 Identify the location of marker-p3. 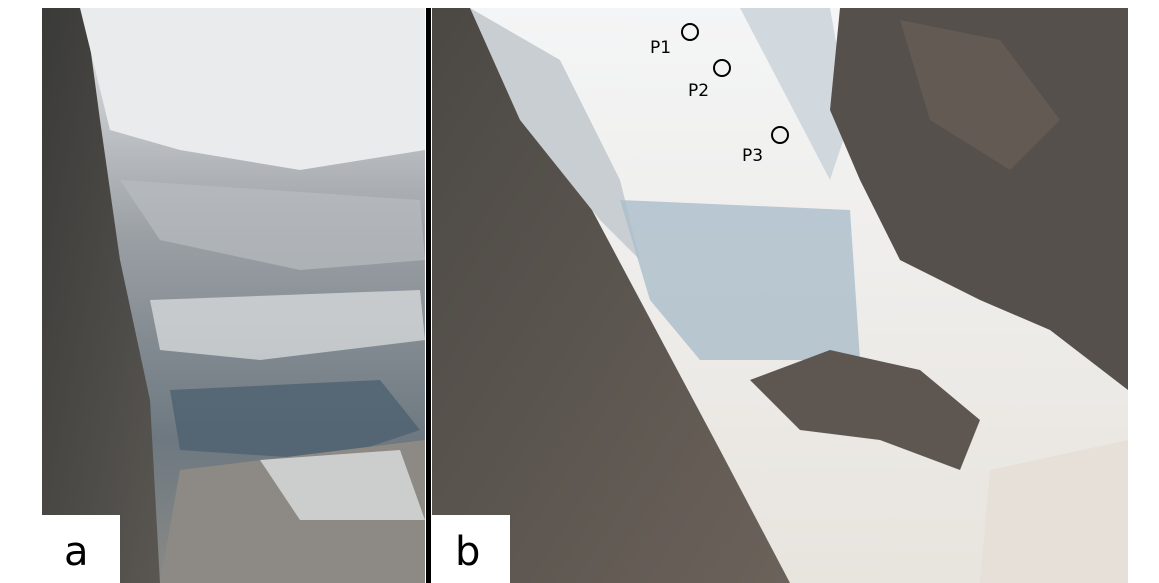
(780, 135).